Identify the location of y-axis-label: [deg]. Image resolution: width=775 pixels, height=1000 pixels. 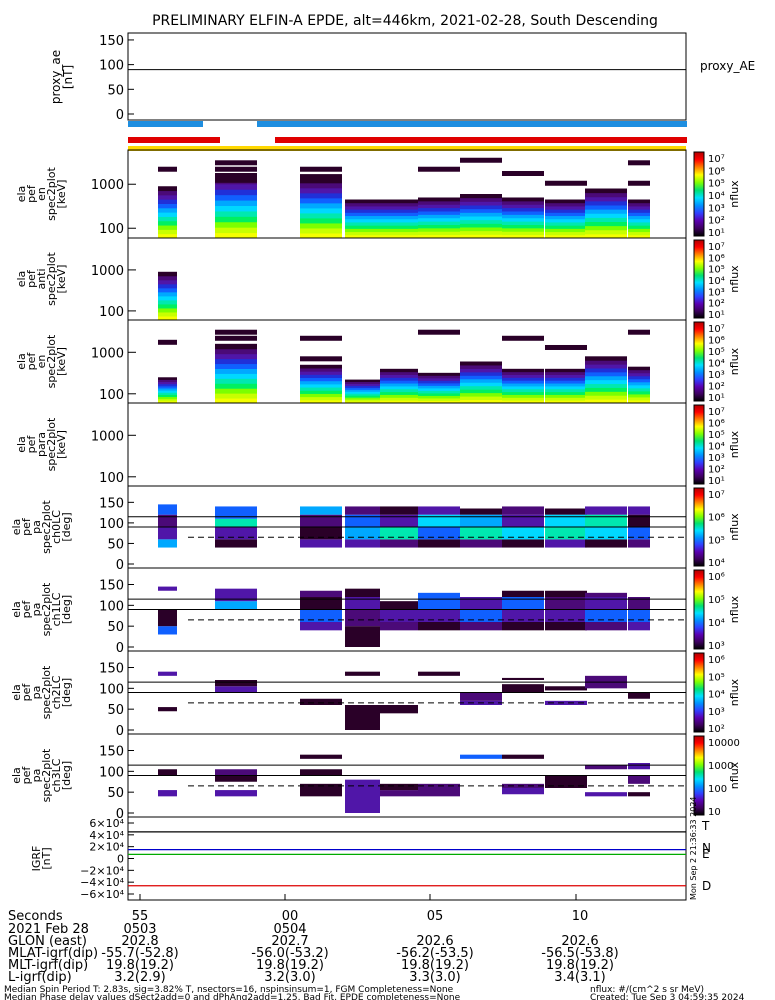
(66, 692).